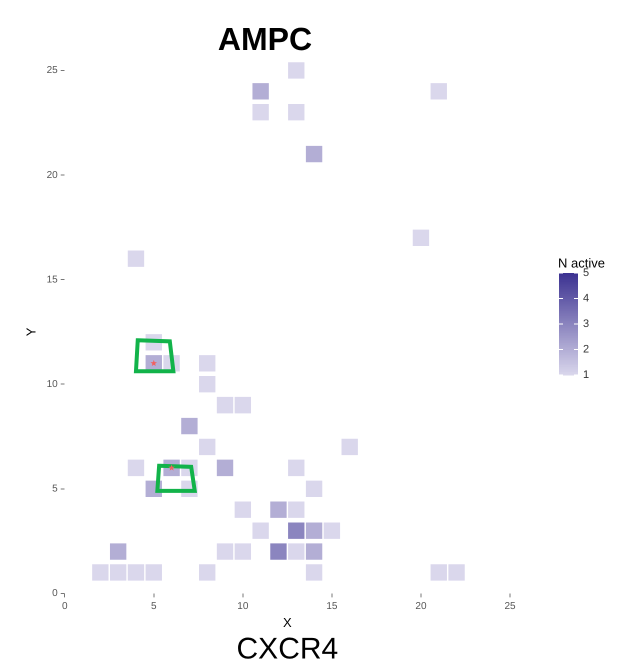 The image size is (620, 669). I want to click on text: CXCR4, so click(287, 649).